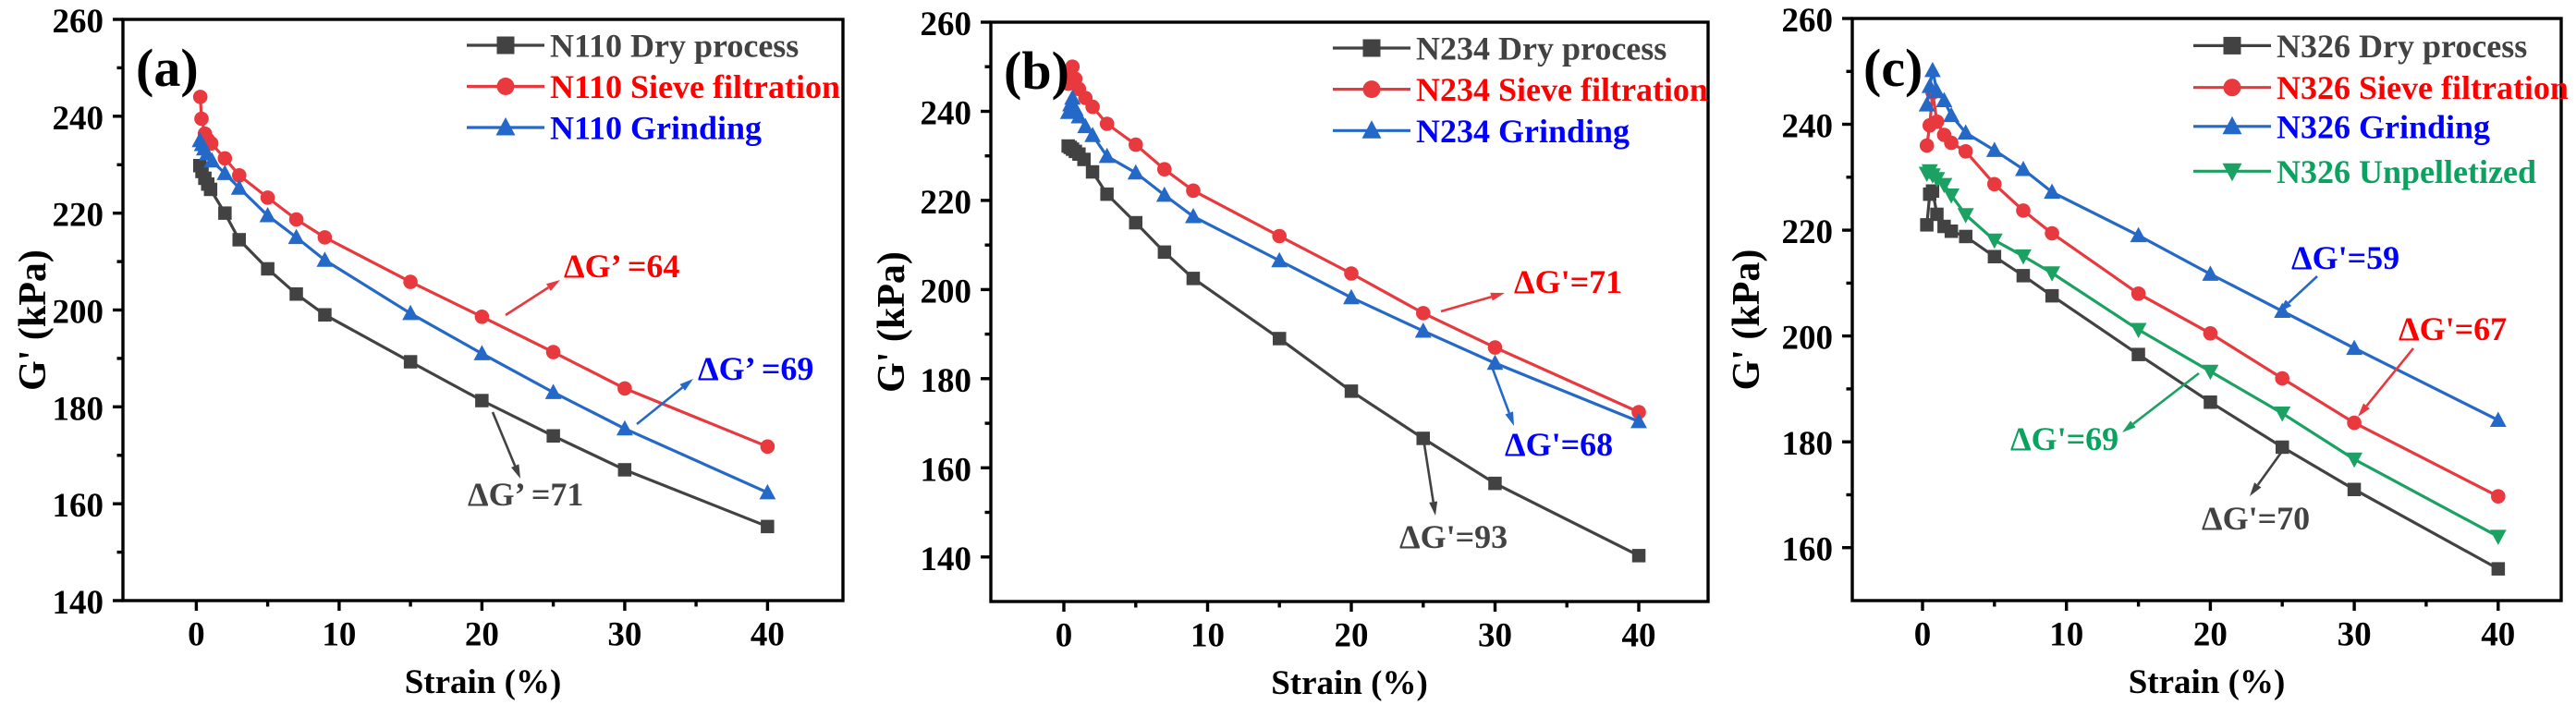 This screenshot has width=2576, height=705. Describe the element at coordinates (1036, 71) in the screenshot. I see `svg-text: (b)` at that location.